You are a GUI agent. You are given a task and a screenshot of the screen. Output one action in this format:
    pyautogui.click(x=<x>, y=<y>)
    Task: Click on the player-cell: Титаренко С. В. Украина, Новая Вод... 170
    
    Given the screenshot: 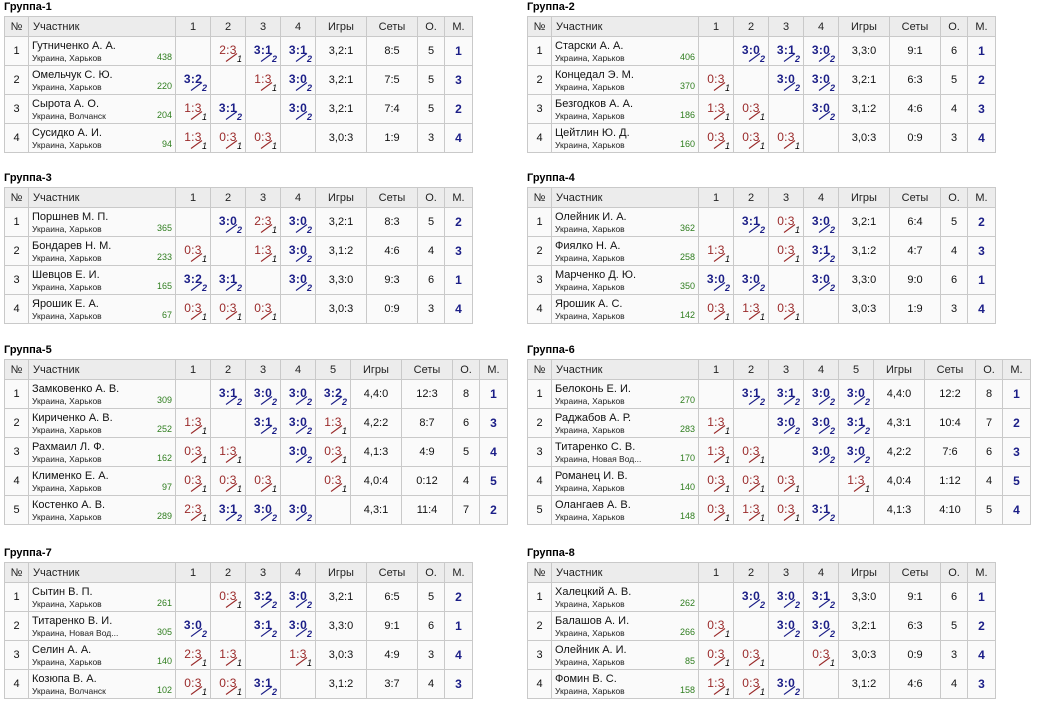 What is the action you would take?
    pyautogui.click(x=625, y=452)
    